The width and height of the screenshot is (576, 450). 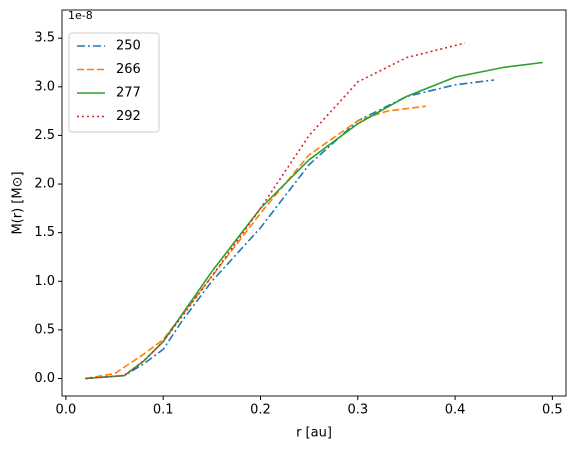 What do you see at coordinates (552, 410) in the screenshot?
I see `x-tick-label: 0.5` at bounding box center [552, 410].